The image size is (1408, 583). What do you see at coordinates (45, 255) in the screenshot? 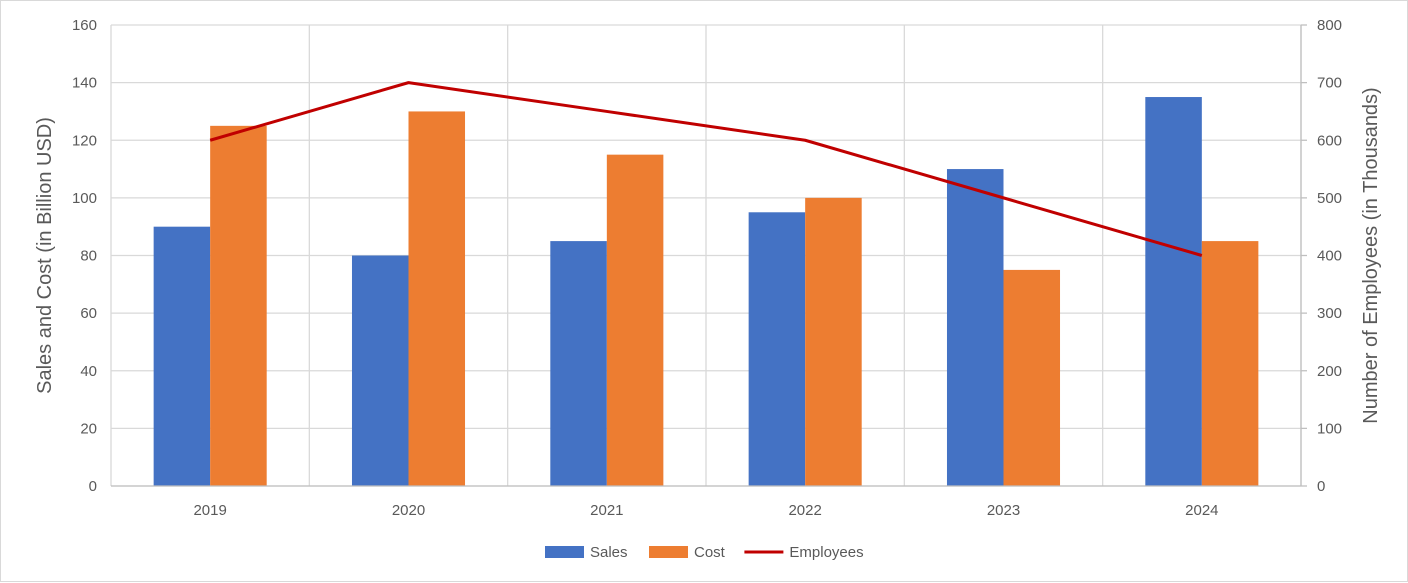
I see `y-axis-title: Sales and Cost (in Billion USD)` at bounding box center [45, 255].